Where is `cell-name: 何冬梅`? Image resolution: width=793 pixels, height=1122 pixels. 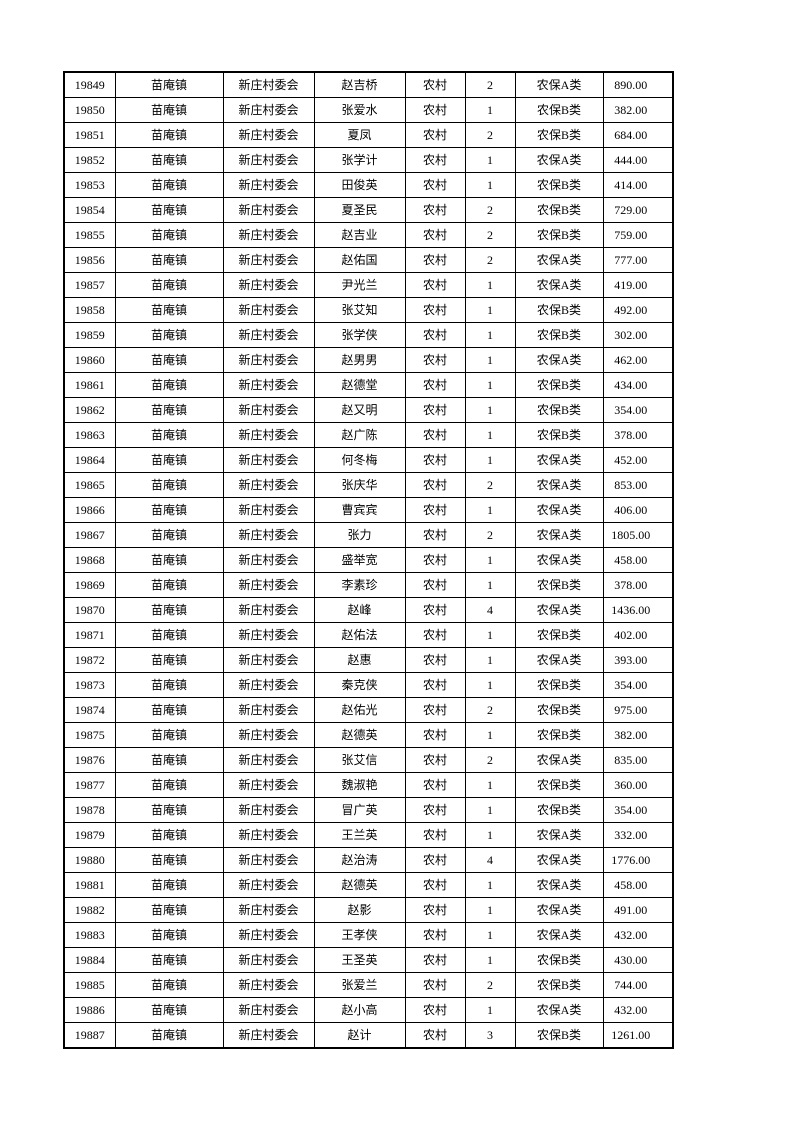 cell-name: 何冬梅 is located at coordinates (359, 460).